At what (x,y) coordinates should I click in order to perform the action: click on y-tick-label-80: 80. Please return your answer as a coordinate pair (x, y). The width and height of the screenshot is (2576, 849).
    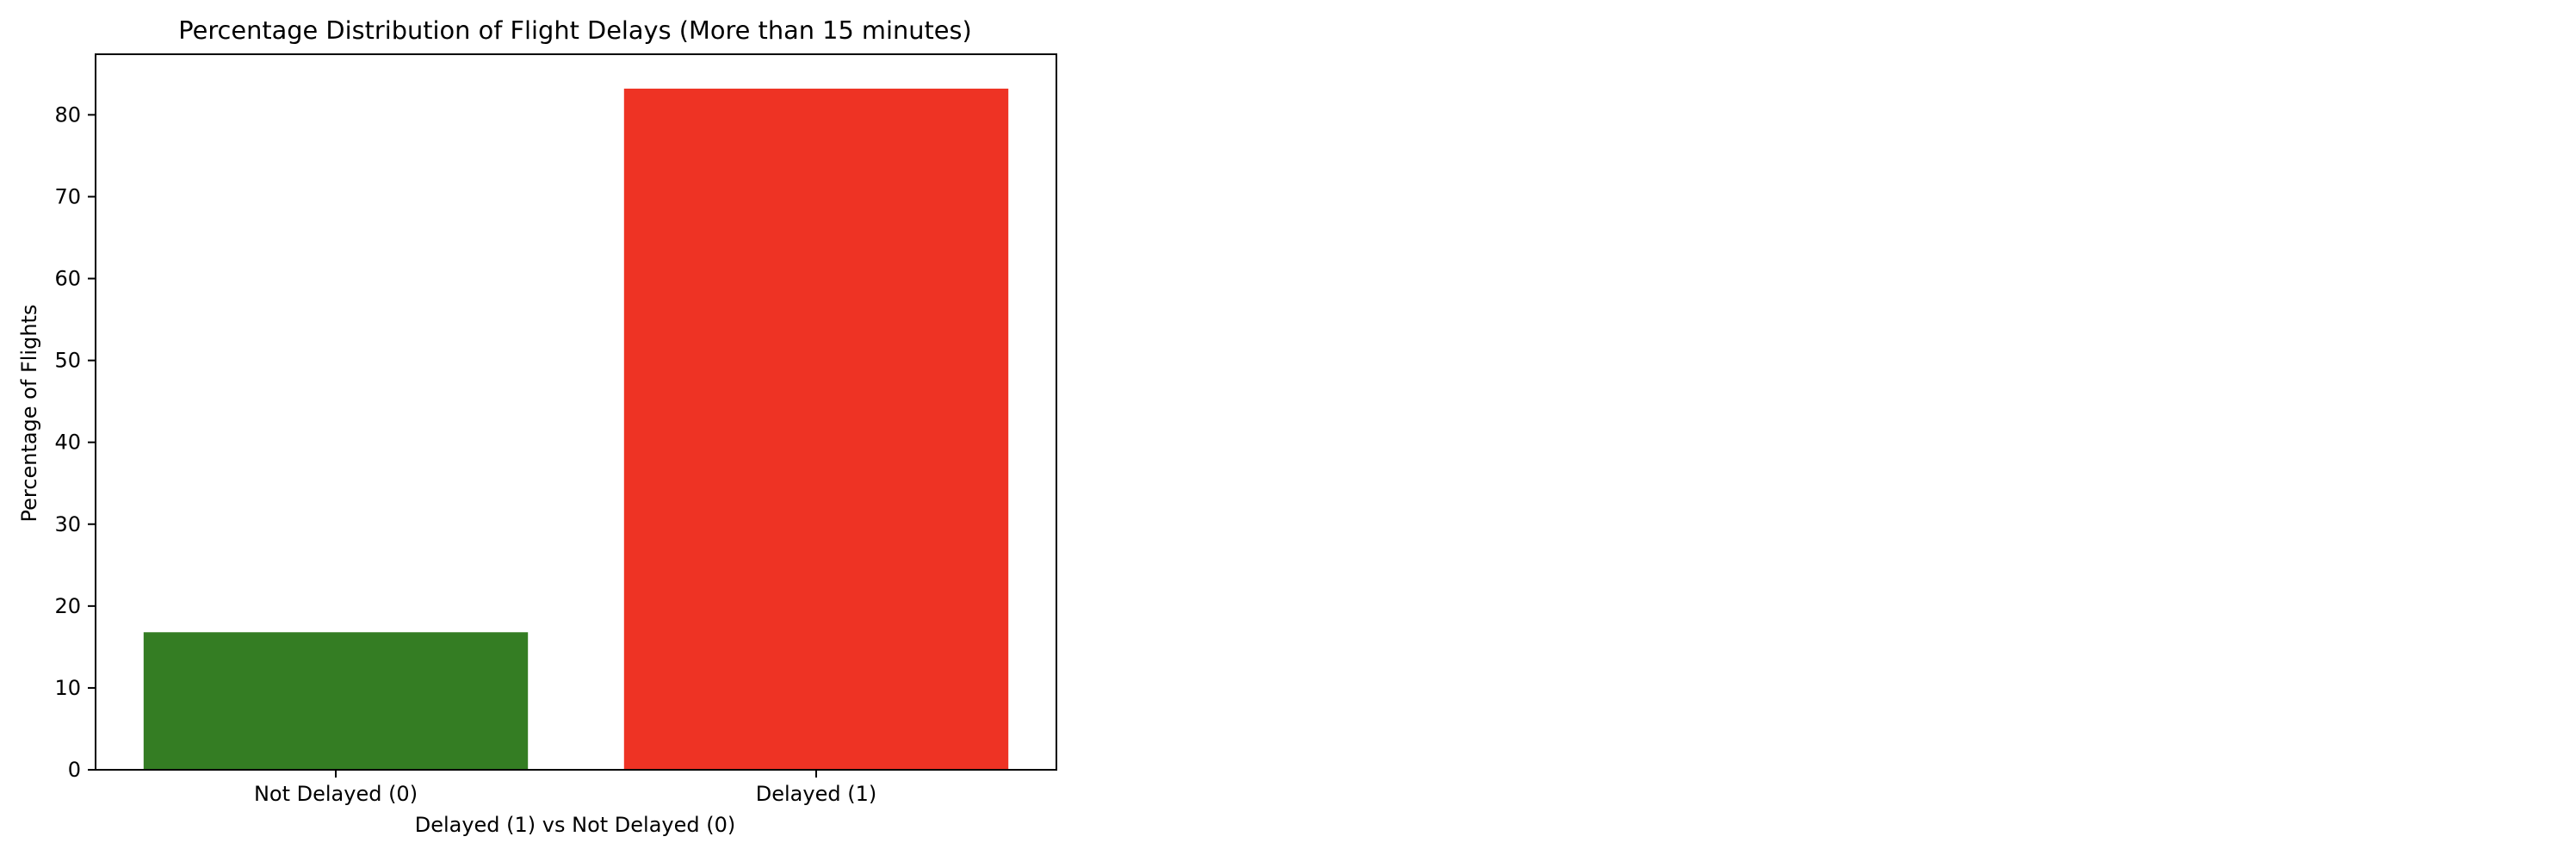
    Looking at the image, I should click on (67, 114).